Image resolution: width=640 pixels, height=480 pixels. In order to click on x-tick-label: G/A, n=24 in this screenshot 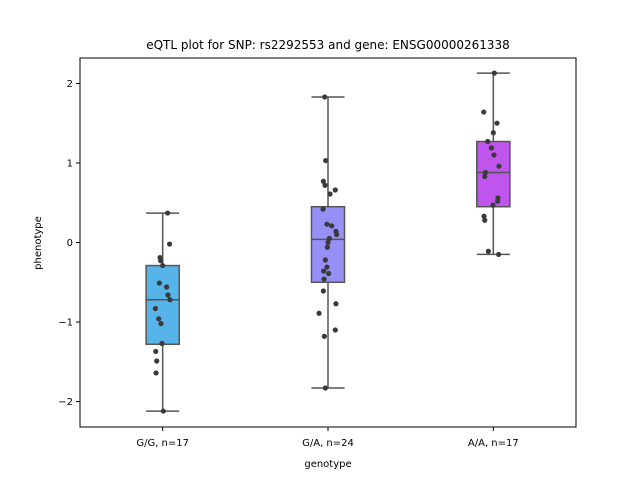, I will do `click(328, 443)`.